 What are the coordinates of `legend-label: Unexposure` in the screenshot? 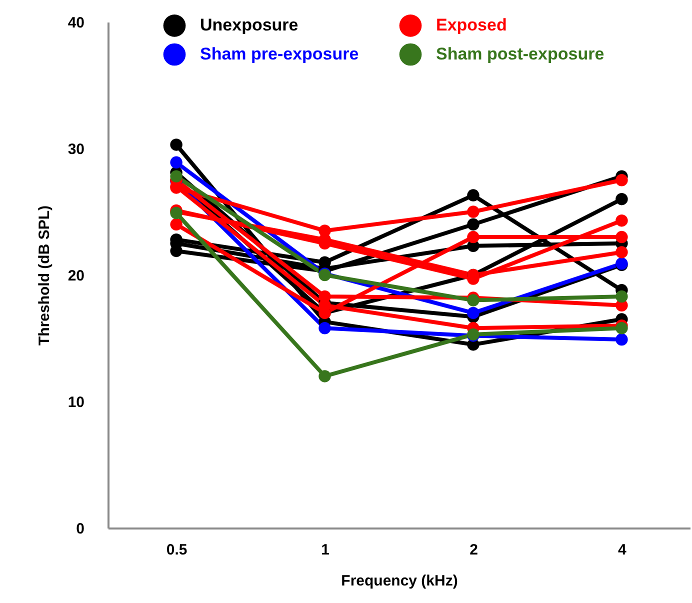 It's located at (249, 25).